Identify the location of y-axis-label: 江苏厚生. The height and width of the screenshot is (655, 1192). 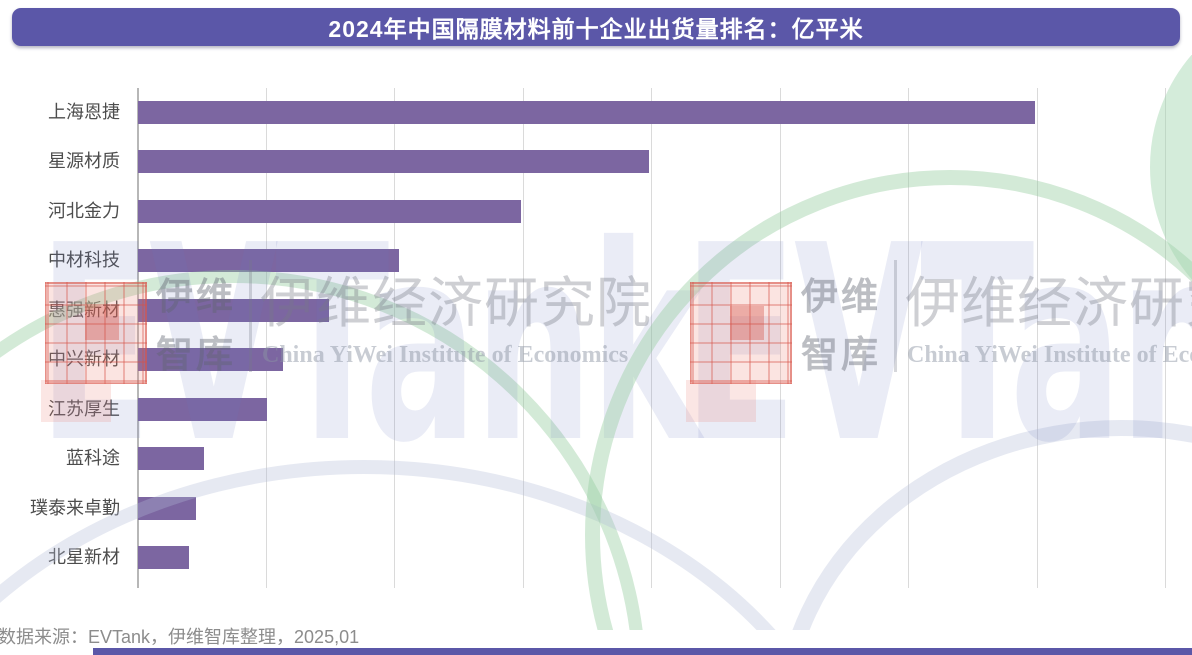
(84, 408).